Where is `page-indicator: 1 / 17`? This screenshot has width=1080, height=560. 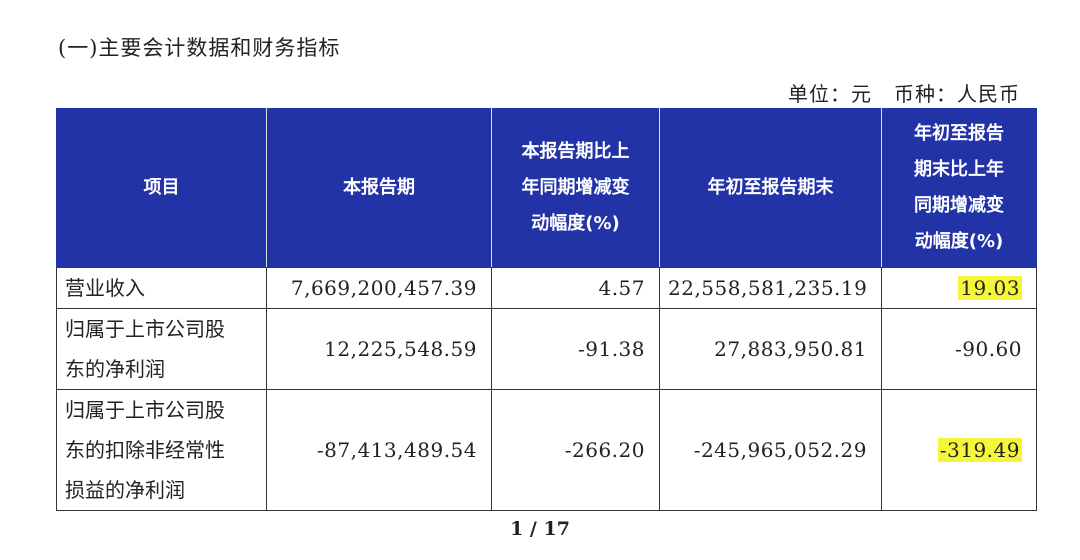
page-indicator: 1 / 17 is located at coordinates (540, 529).